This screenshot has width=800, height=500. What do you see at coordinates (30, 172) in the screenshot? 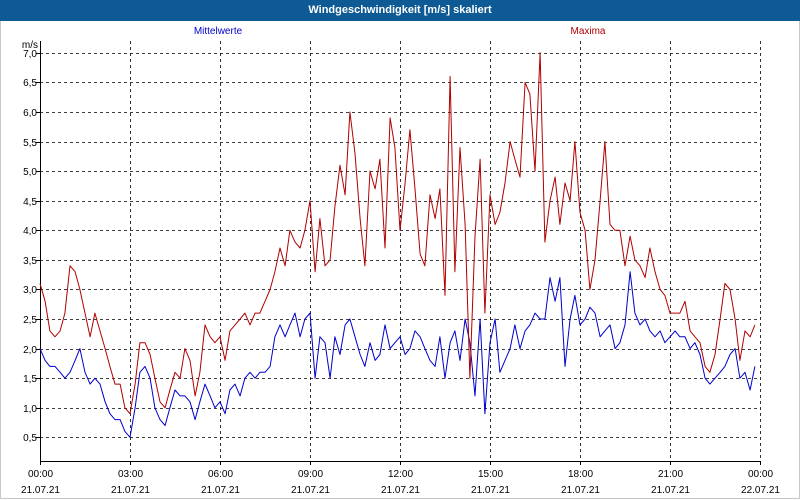
I see `y-tick-label: 5,0` at bounding box center [30, 172].